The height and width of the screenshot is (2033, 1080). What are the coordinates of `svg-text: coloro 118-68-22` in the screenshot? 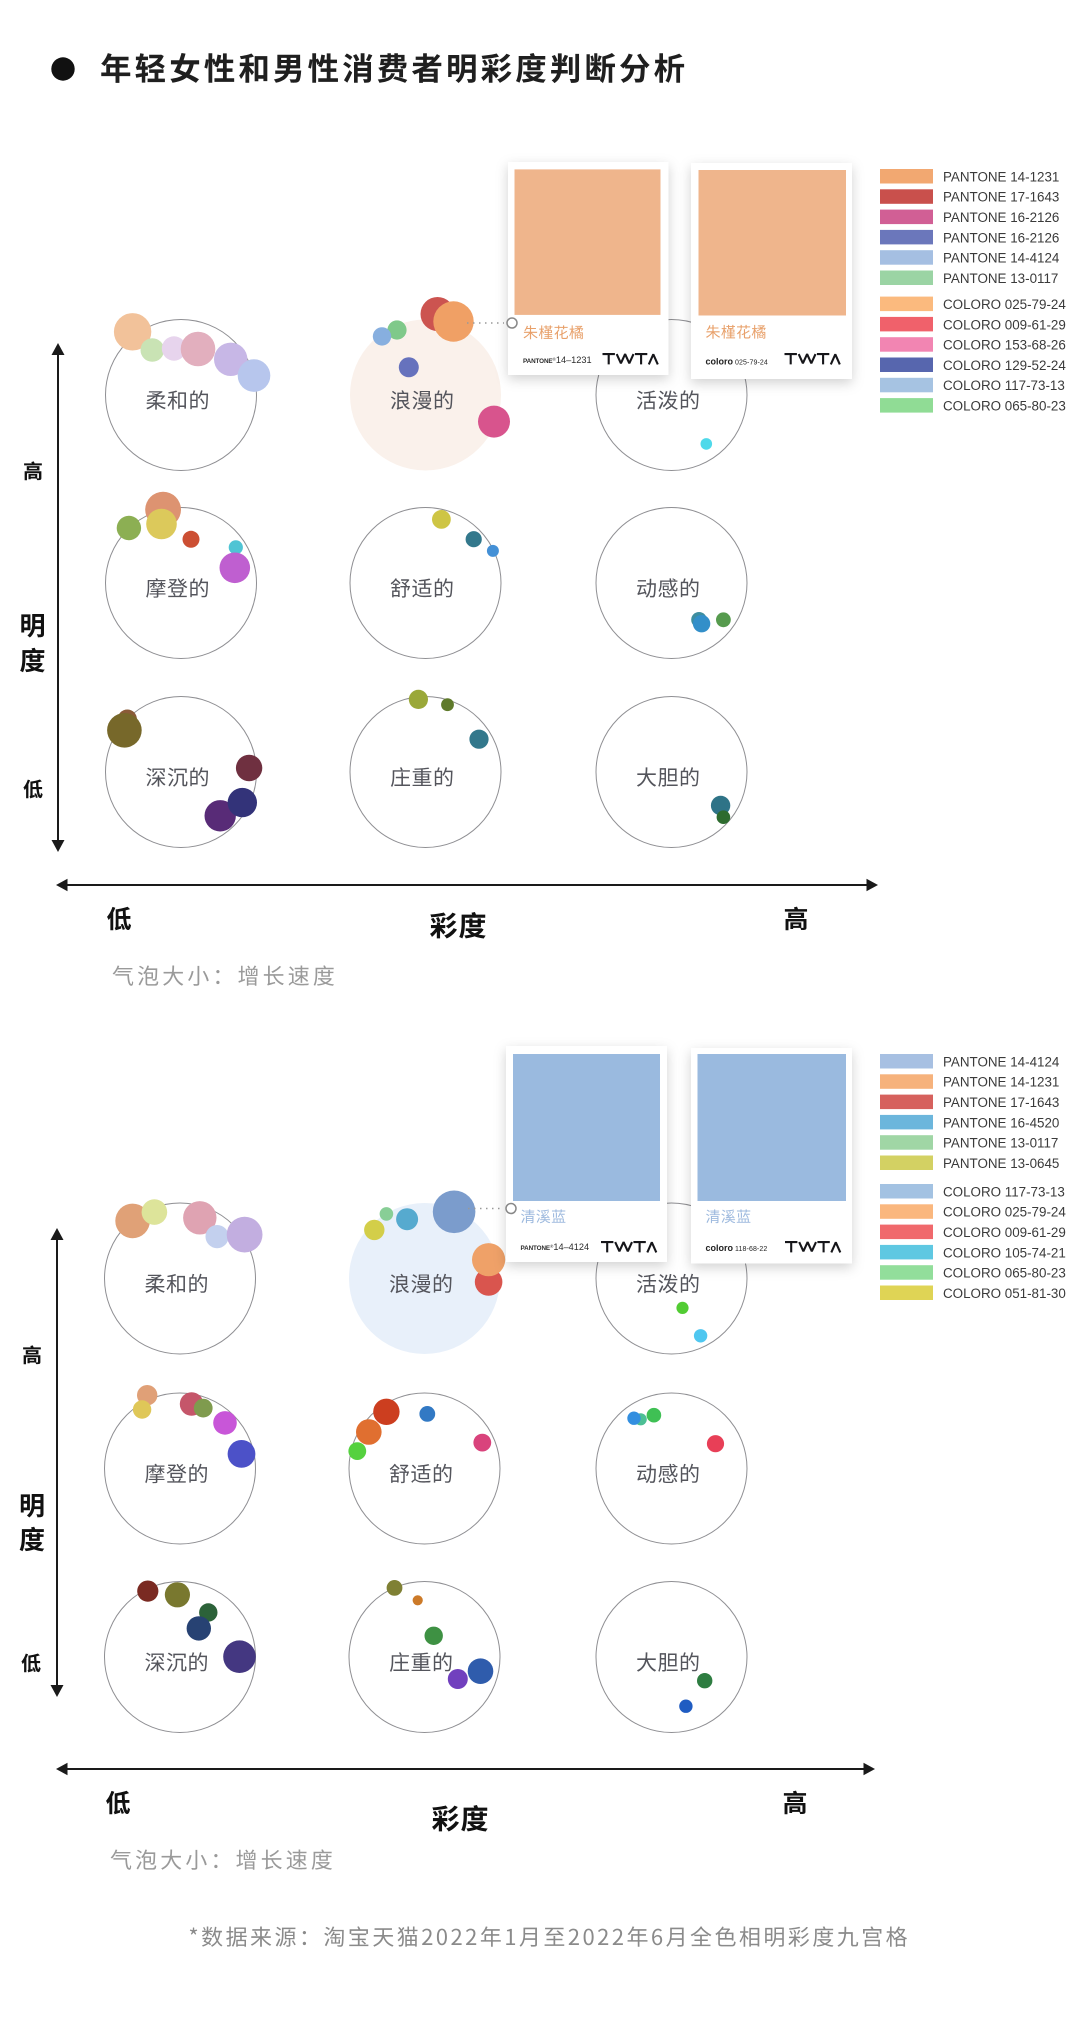 It's located at (737, 1248).